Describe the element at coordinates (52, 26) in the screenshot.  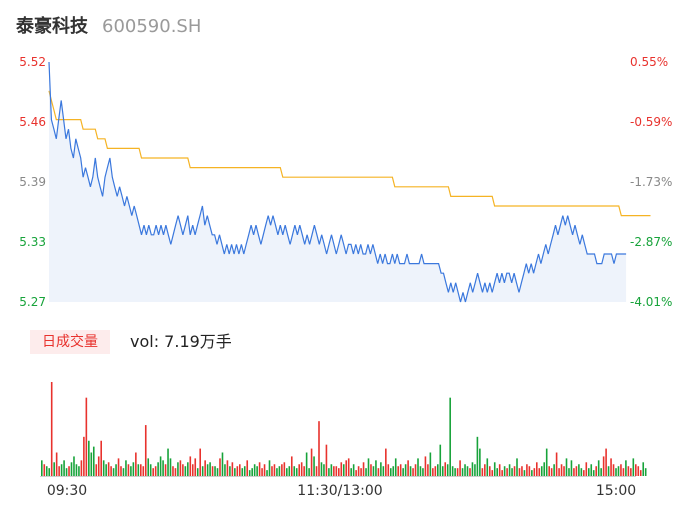
I see `stock-name: 泰豪科技` at that location.